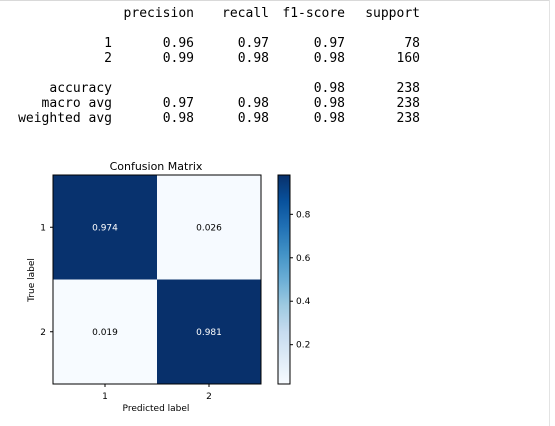  I want to click on colorbar-tick-label: 0.4, so click(303, 302).